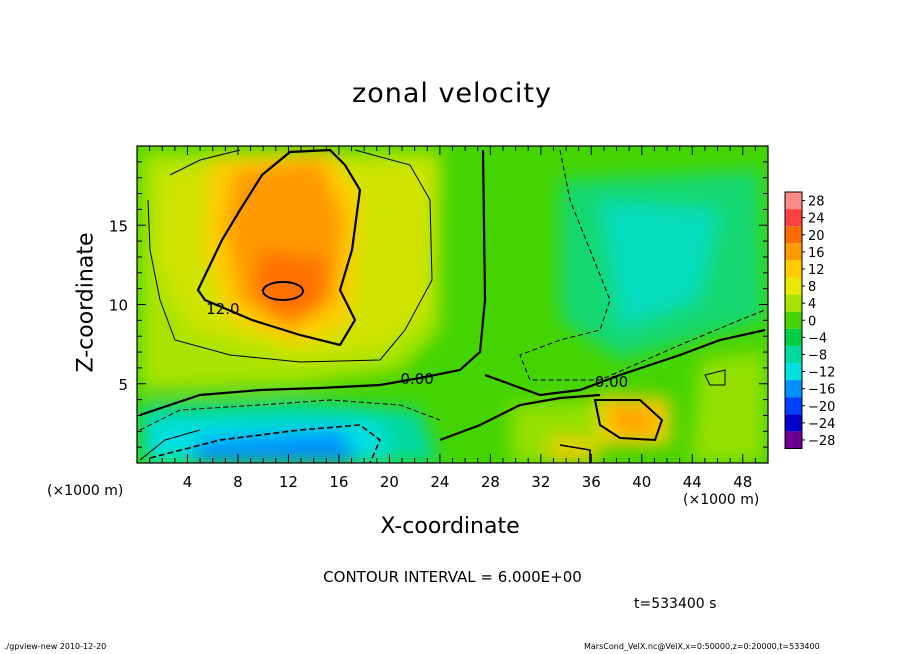 The width and height of the screenshot is (904, 654). What do you see at coordinates (591, 482) in the screenshot?
I see `x-tick-label: 36` at bounding box center [591, 482].